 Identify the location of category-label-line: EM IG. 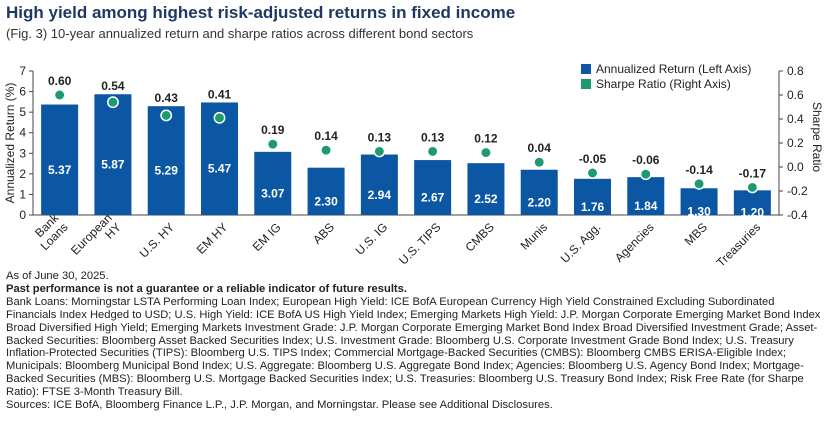
(267, 237).